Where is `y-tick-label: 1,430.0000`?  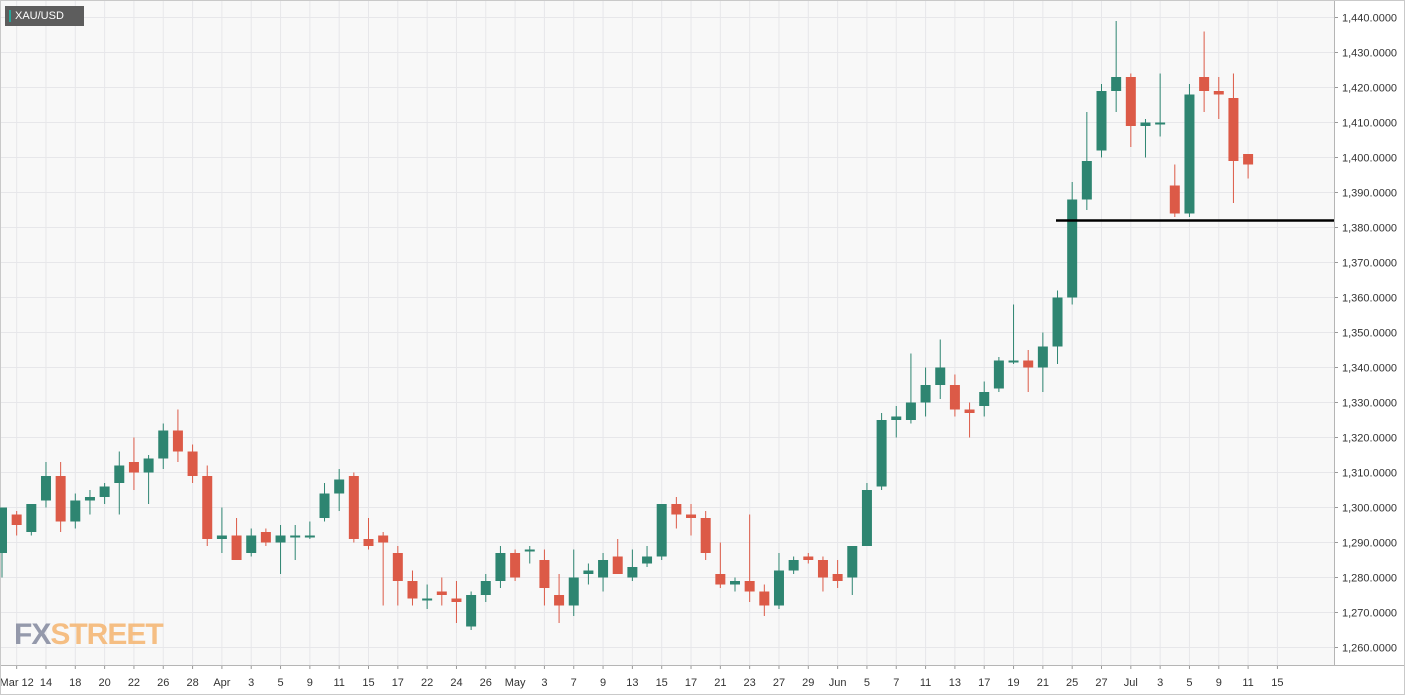
y-tick-label: 1,430.0000 is located at coordinates (1369, 54).